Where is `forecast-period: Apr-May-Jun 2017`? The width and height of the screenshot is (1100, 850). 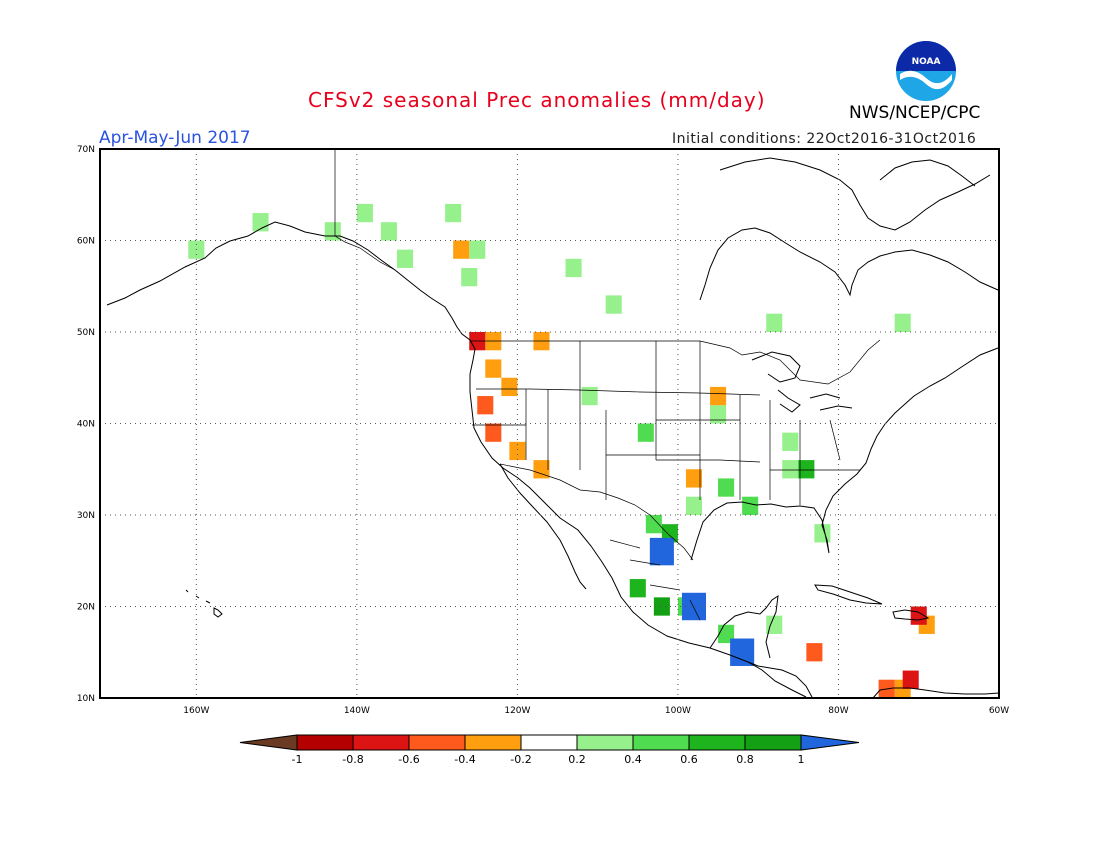
forecast-period: Apr-May-Jun 2017 is located at coordinates (175, 138).